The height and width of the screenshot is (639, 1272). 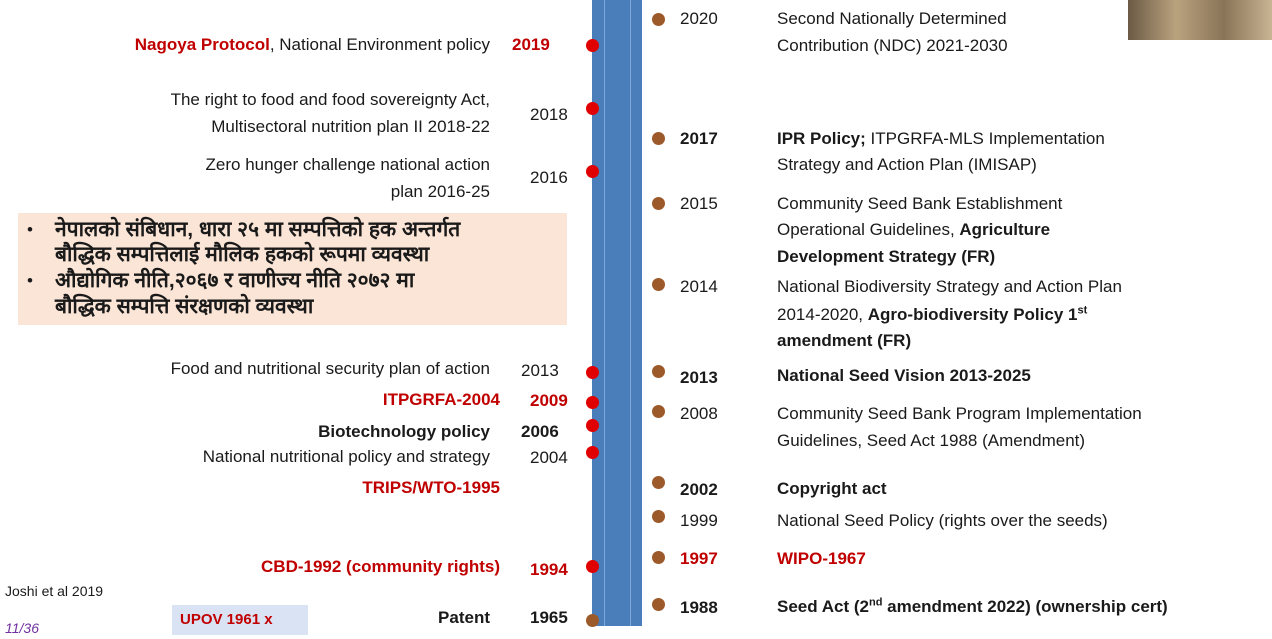 I want to click on text-run: 1994, so click(x=549, y=569).